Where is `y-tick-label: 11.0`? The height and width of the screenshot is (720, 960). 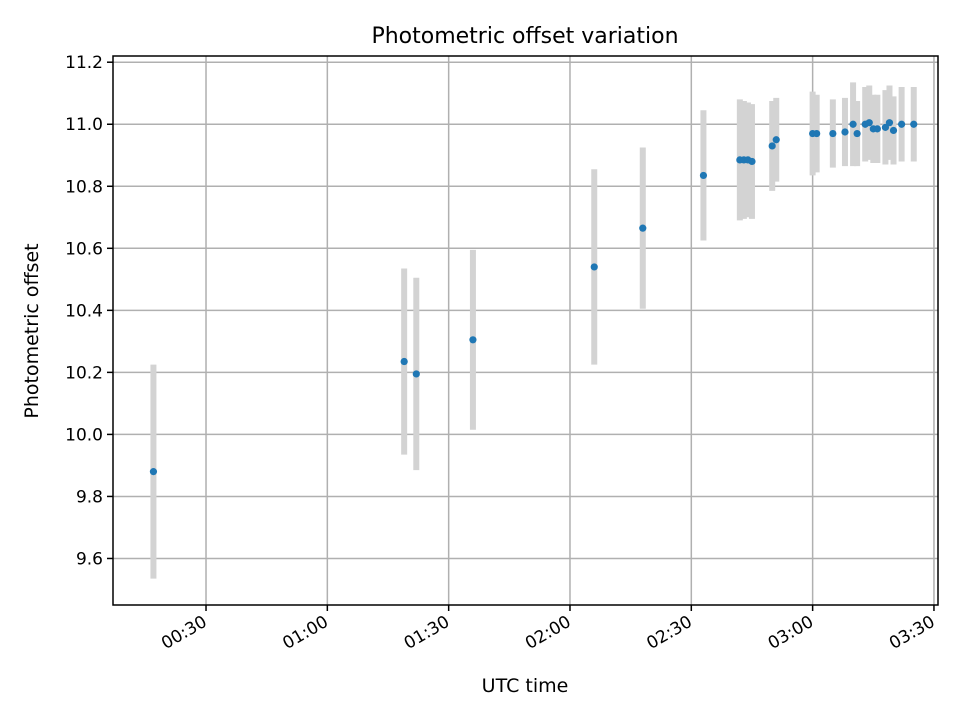 y-tick-label: 11.0 is located at coordinates (84, 125).